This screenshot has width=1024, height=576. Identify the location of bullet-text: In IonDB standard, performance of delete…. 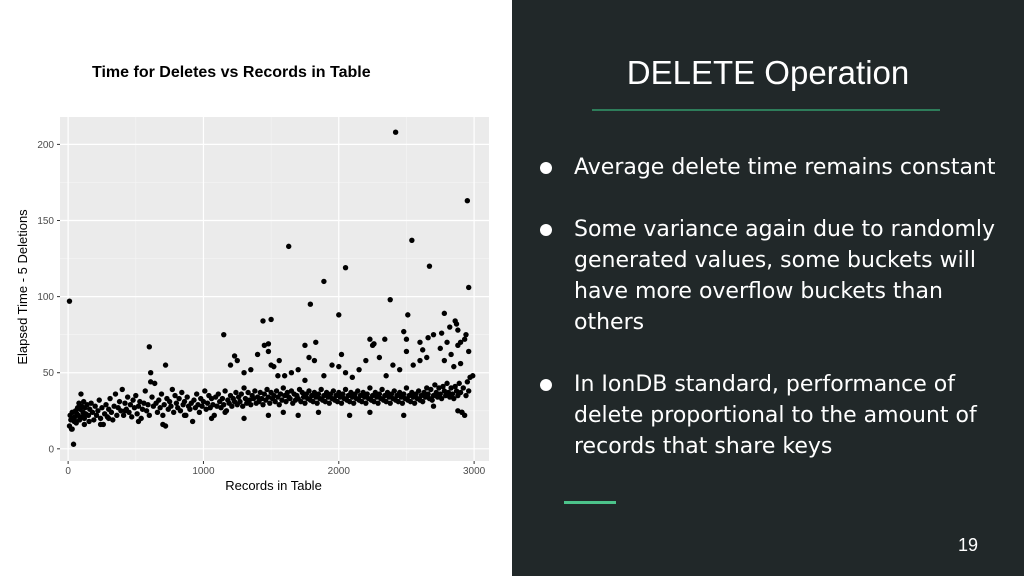
(775, 415).